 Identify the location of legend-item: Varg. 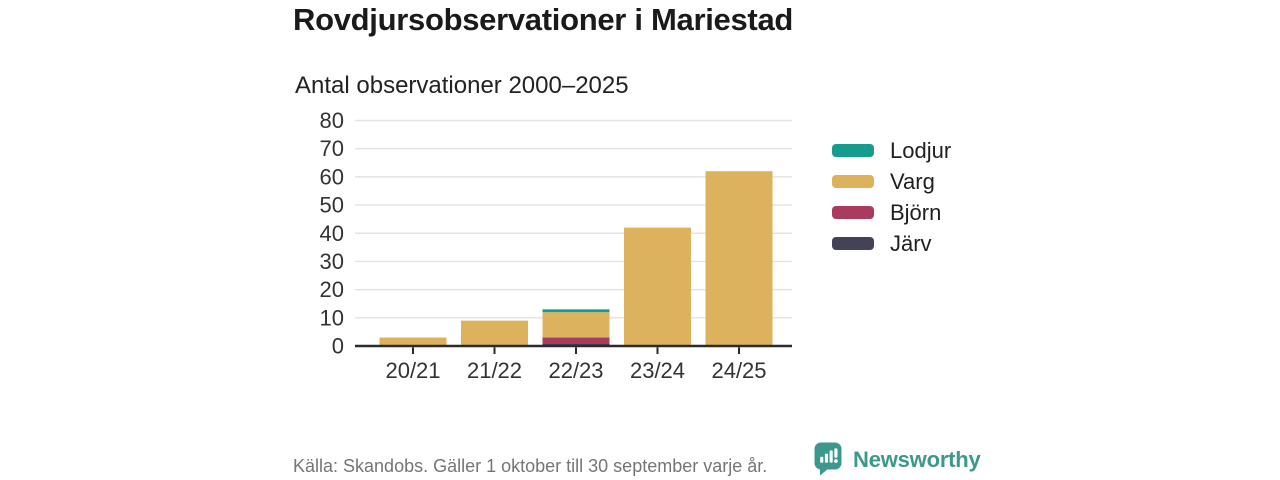
(891, 181).